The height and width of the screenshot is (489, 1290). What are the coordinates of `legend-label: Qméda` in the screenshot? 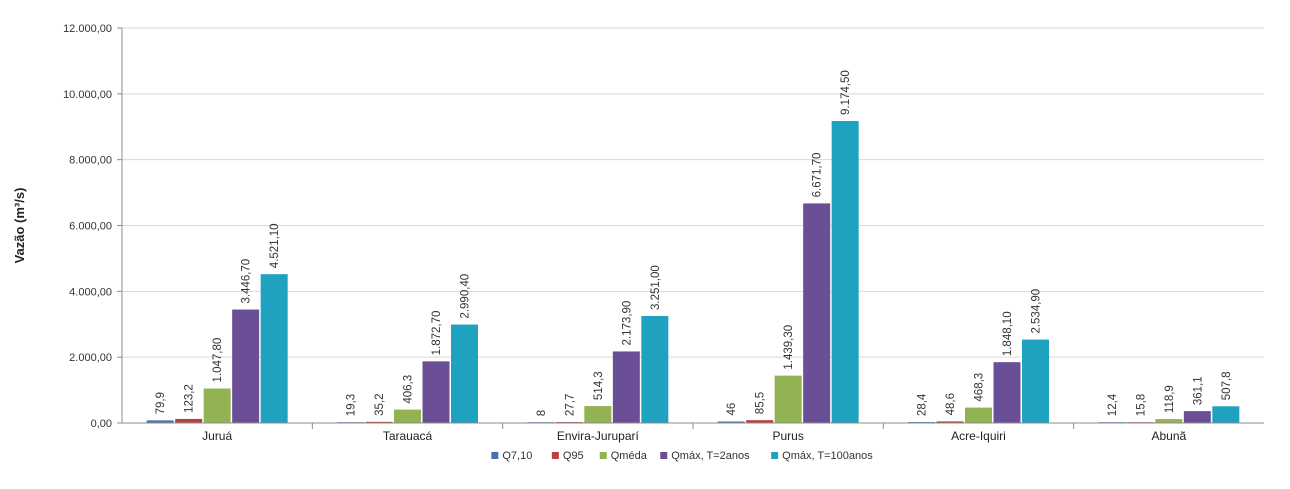 It's located at (629, 456).